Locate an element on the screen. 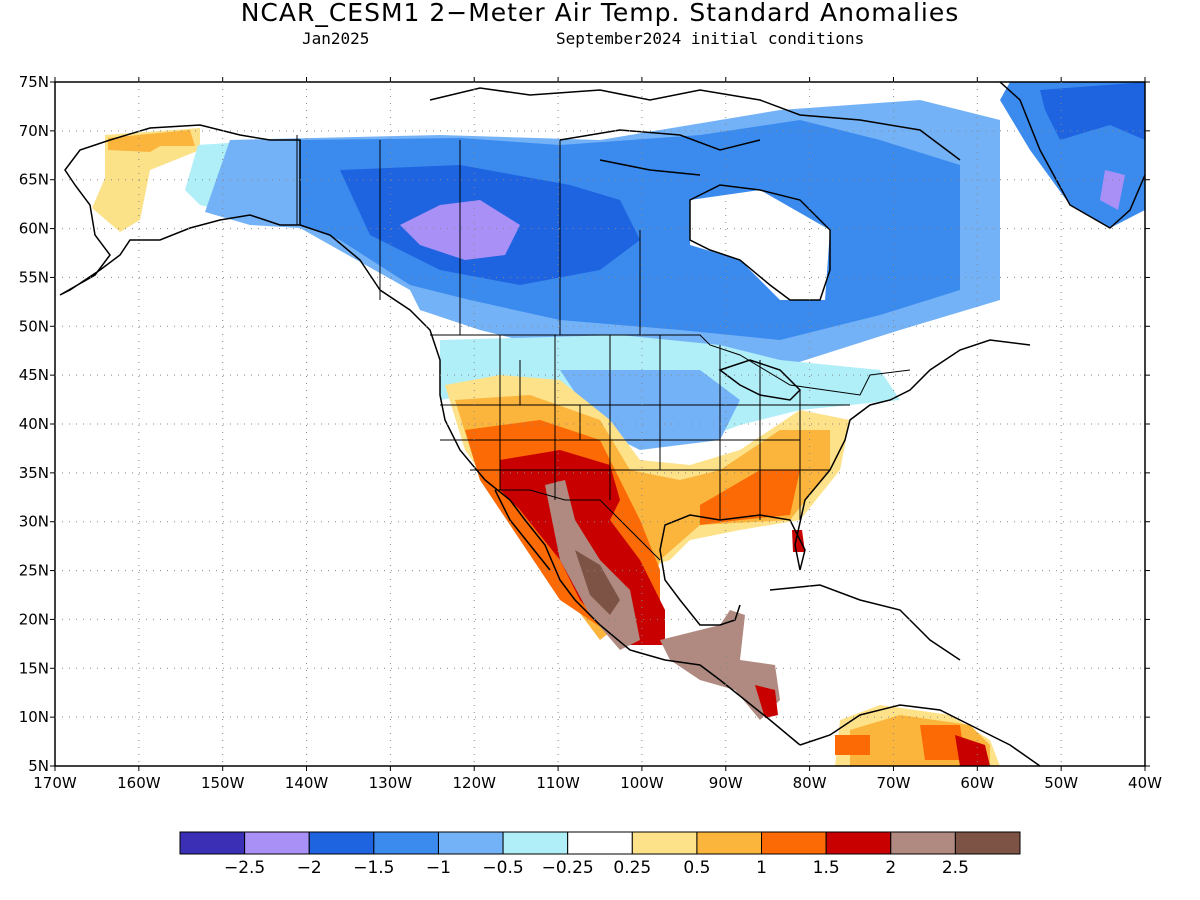  lat-label: 45N is located at coordinates (34, 375).